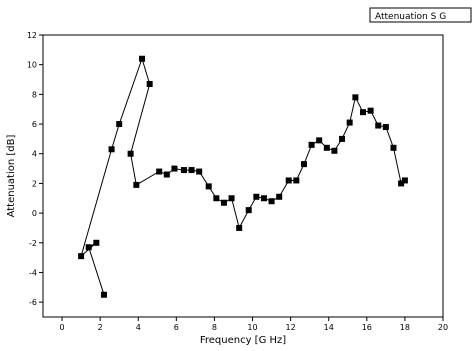 The height and width of the screenshot is (351, 475). Describe the element at coordinates (410, 17) in the screenshot. I see `legend-label: Attenuation S G` at that location.